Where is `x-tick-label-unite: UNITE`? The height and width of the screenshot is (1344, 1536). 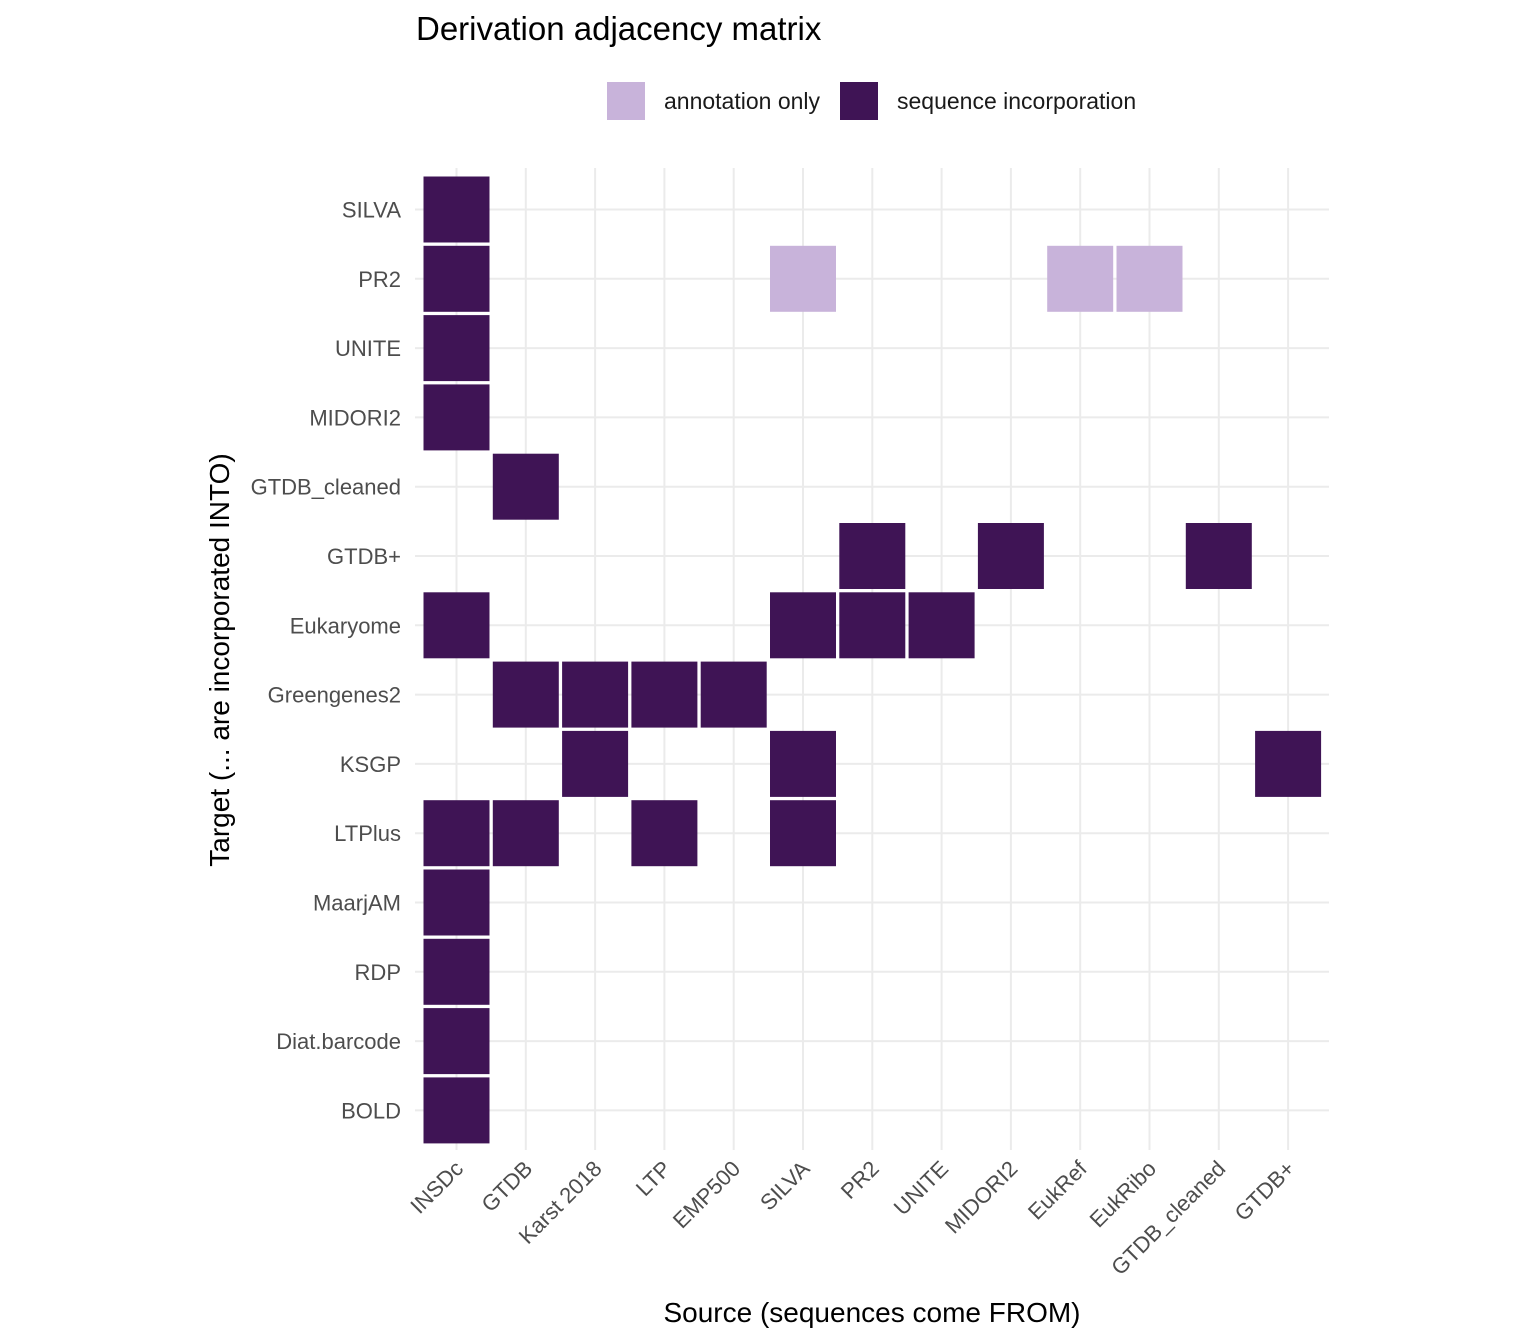 x-tick-label-unite: UNITE is located at coordinates (921, 1188).